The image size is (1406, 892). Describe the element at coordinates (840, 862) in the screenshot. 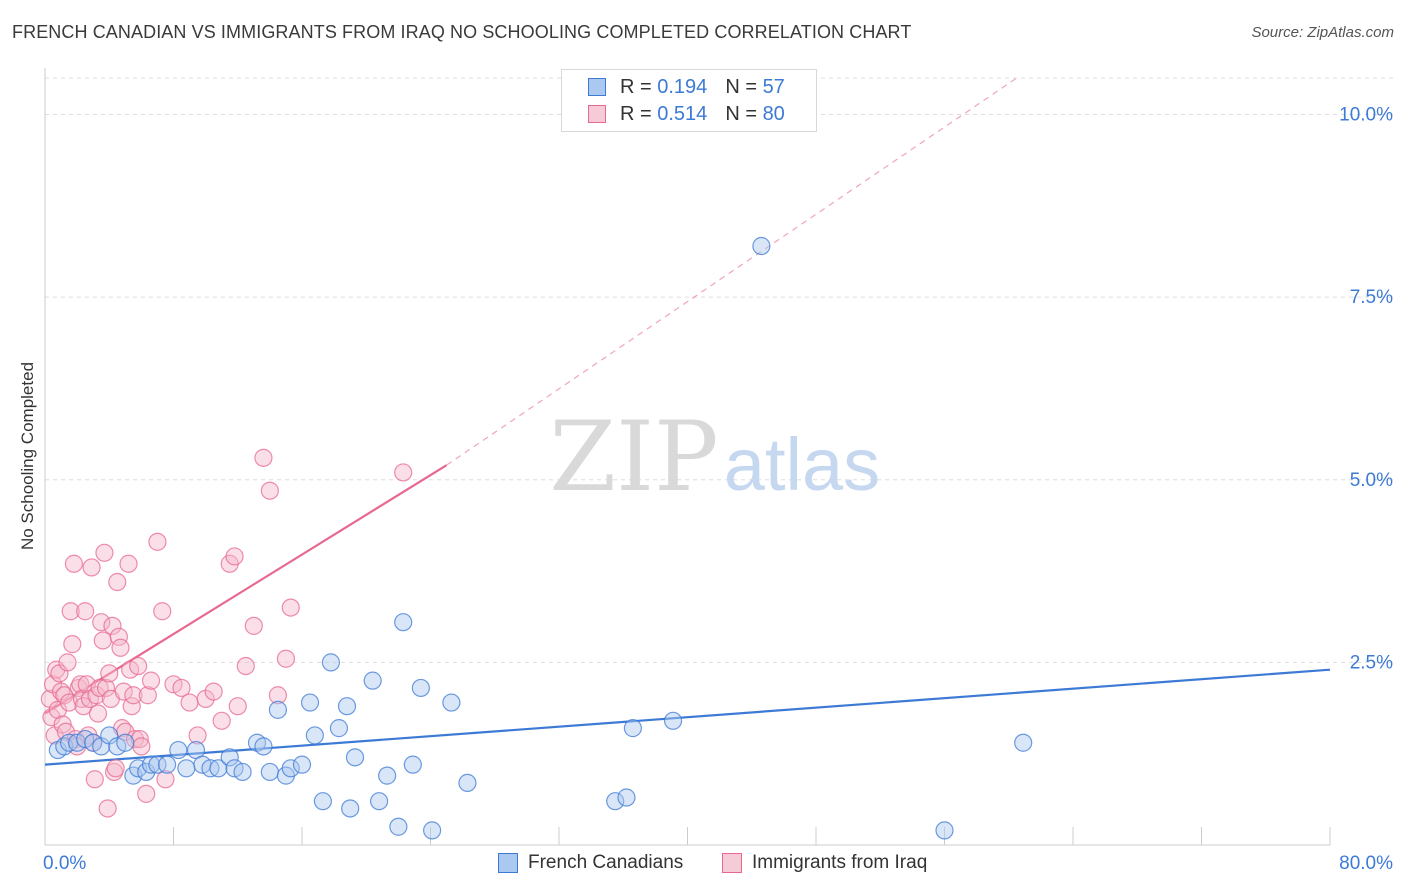

I see `legend-series-name: Immigrants from Iraq` at that location.